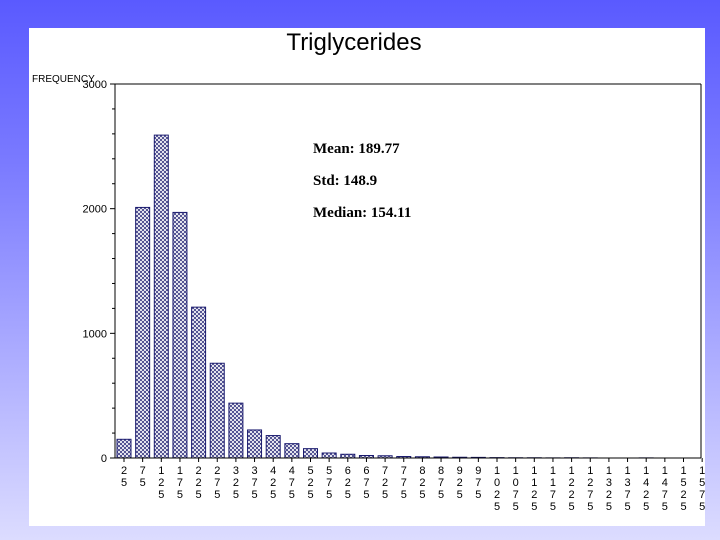 The image size is (720, 540). I want to click on stat-annotation: Std: 148.9, so click(345, 181).